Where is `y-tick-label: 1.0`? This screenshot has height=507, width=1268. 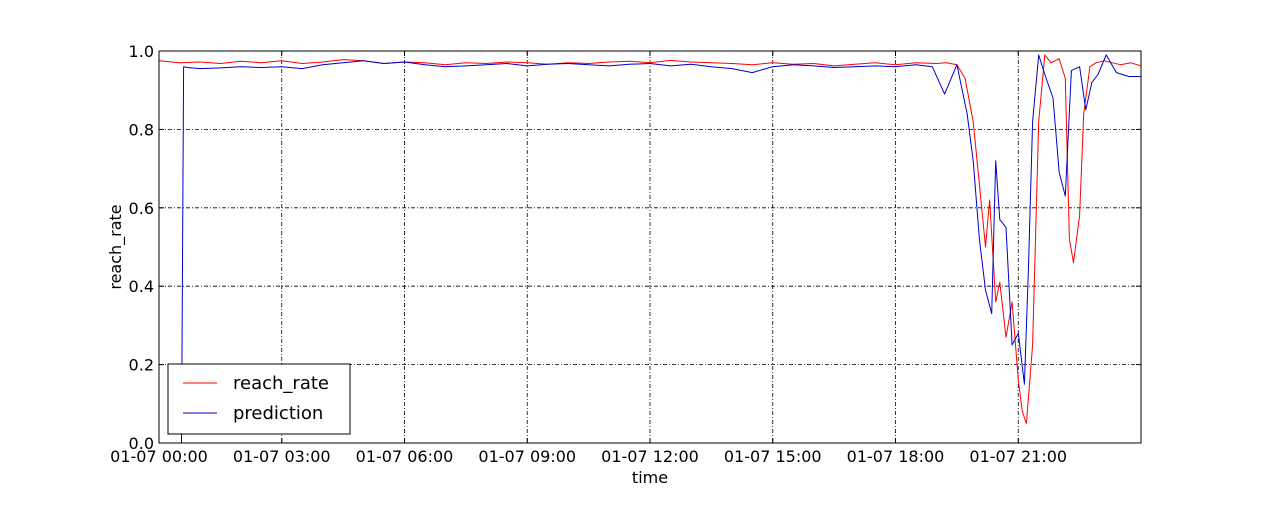 y-tick-label: 1.0 is located at coordinates (141, 51).